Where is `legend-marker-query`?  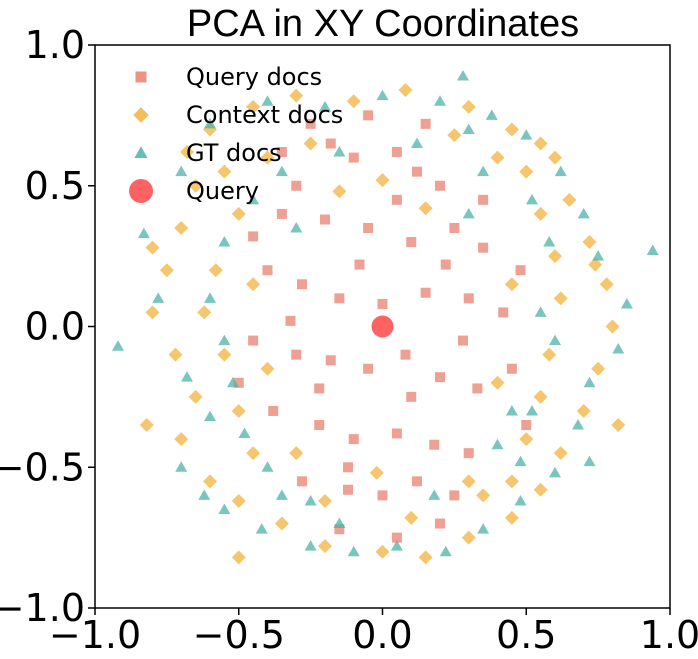
legend-marker-query is located at coordinates (141, 191).